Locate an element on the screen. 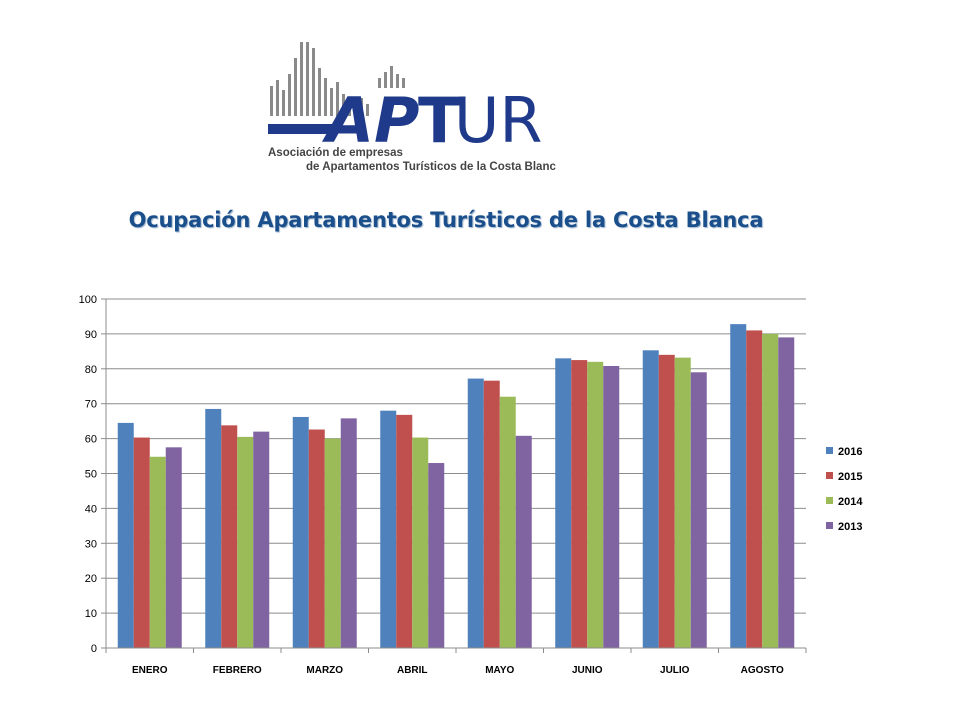  legend-swatch-2015 is located at coordinates (829, 475).